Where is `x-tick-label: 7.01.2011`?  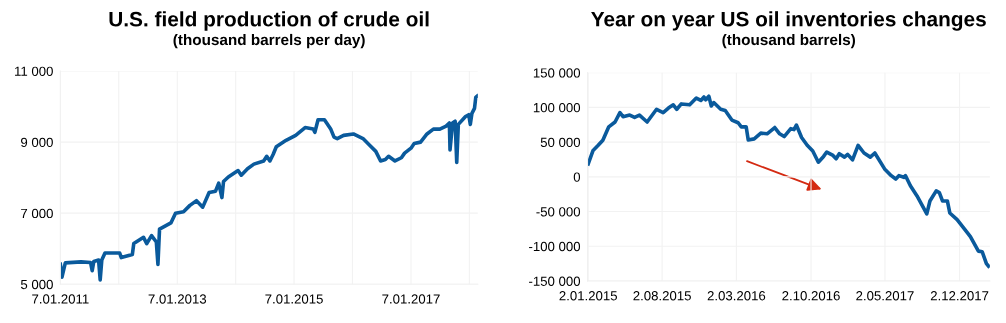 x-tick-label: 7.01.2011 is located at coordinates (60, 299).